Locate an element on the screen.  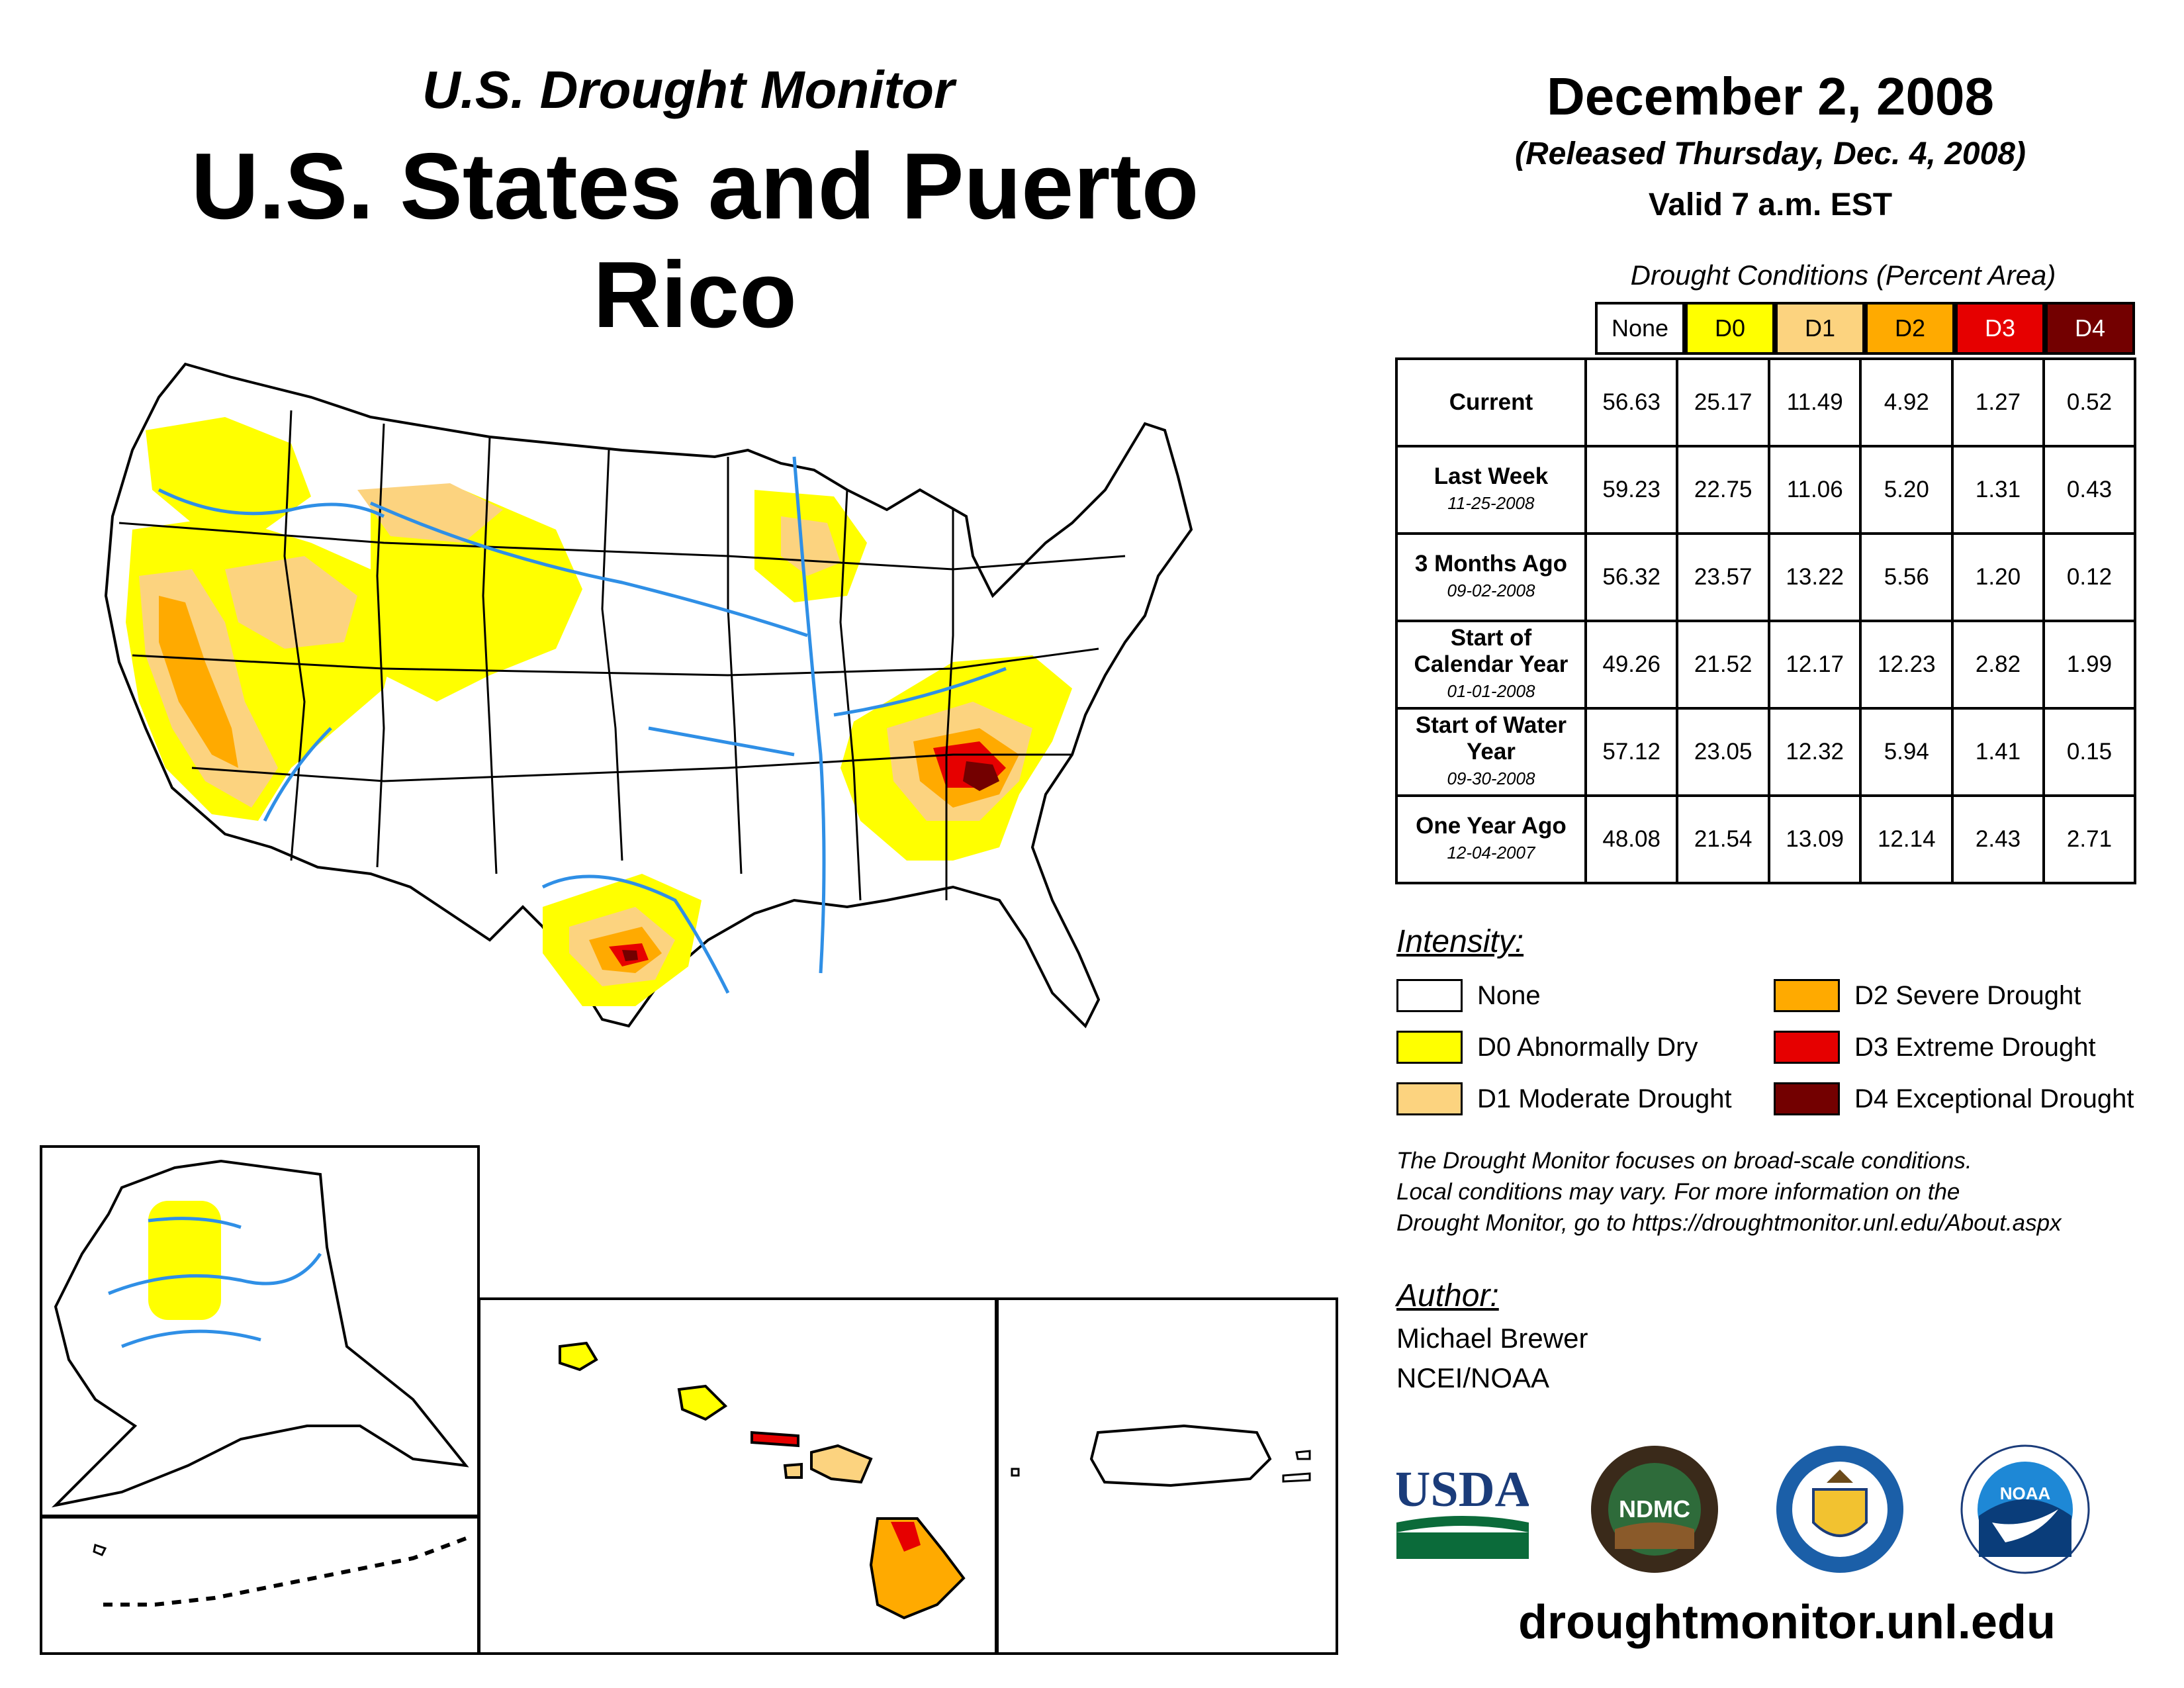
legend-item-d0: D0 Abnormally Dry is located at coordinates (1547, 1047).